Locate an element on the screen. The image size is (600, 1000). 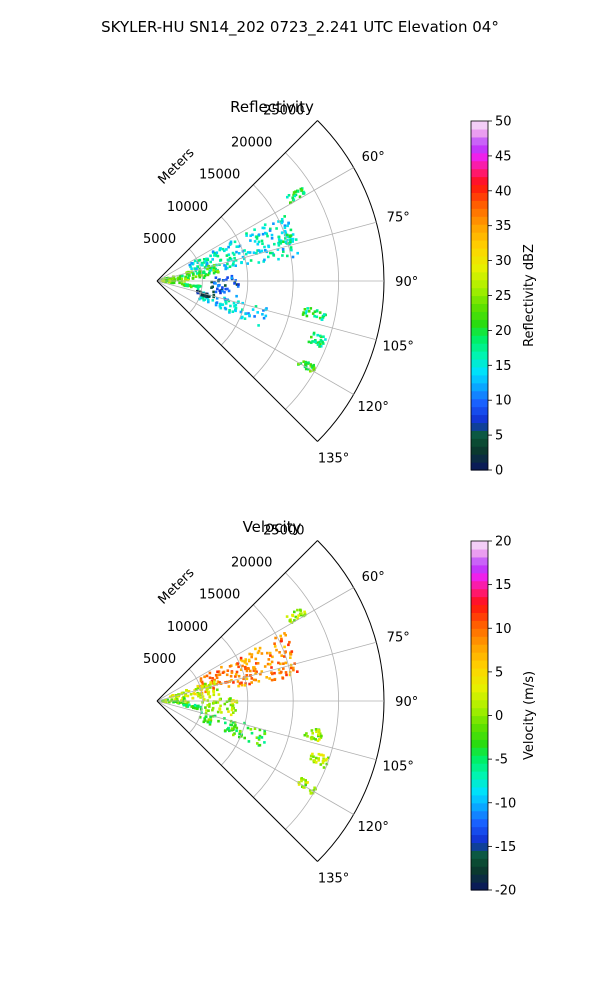
colorbar-tick-label: 30 is located at coordinates (503, 261).